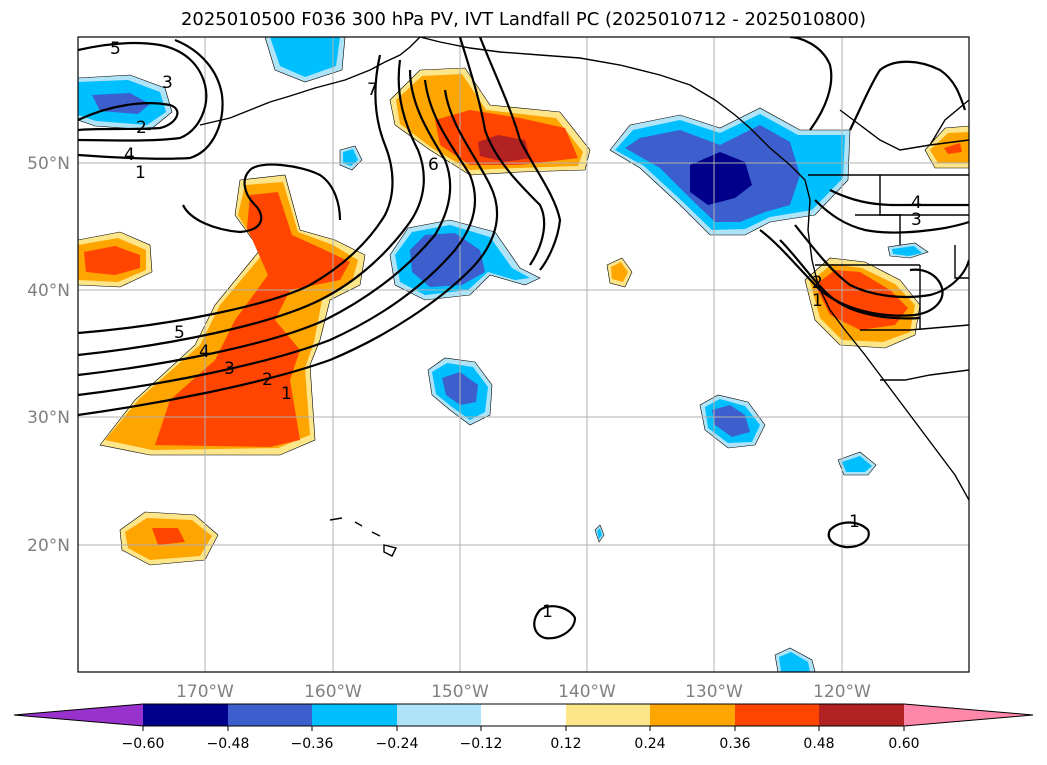 This screenshot has width=1047, height=765. Describe the element at coordinates (305, 60) in the screenshot. I see `negative-north-top` at that location.